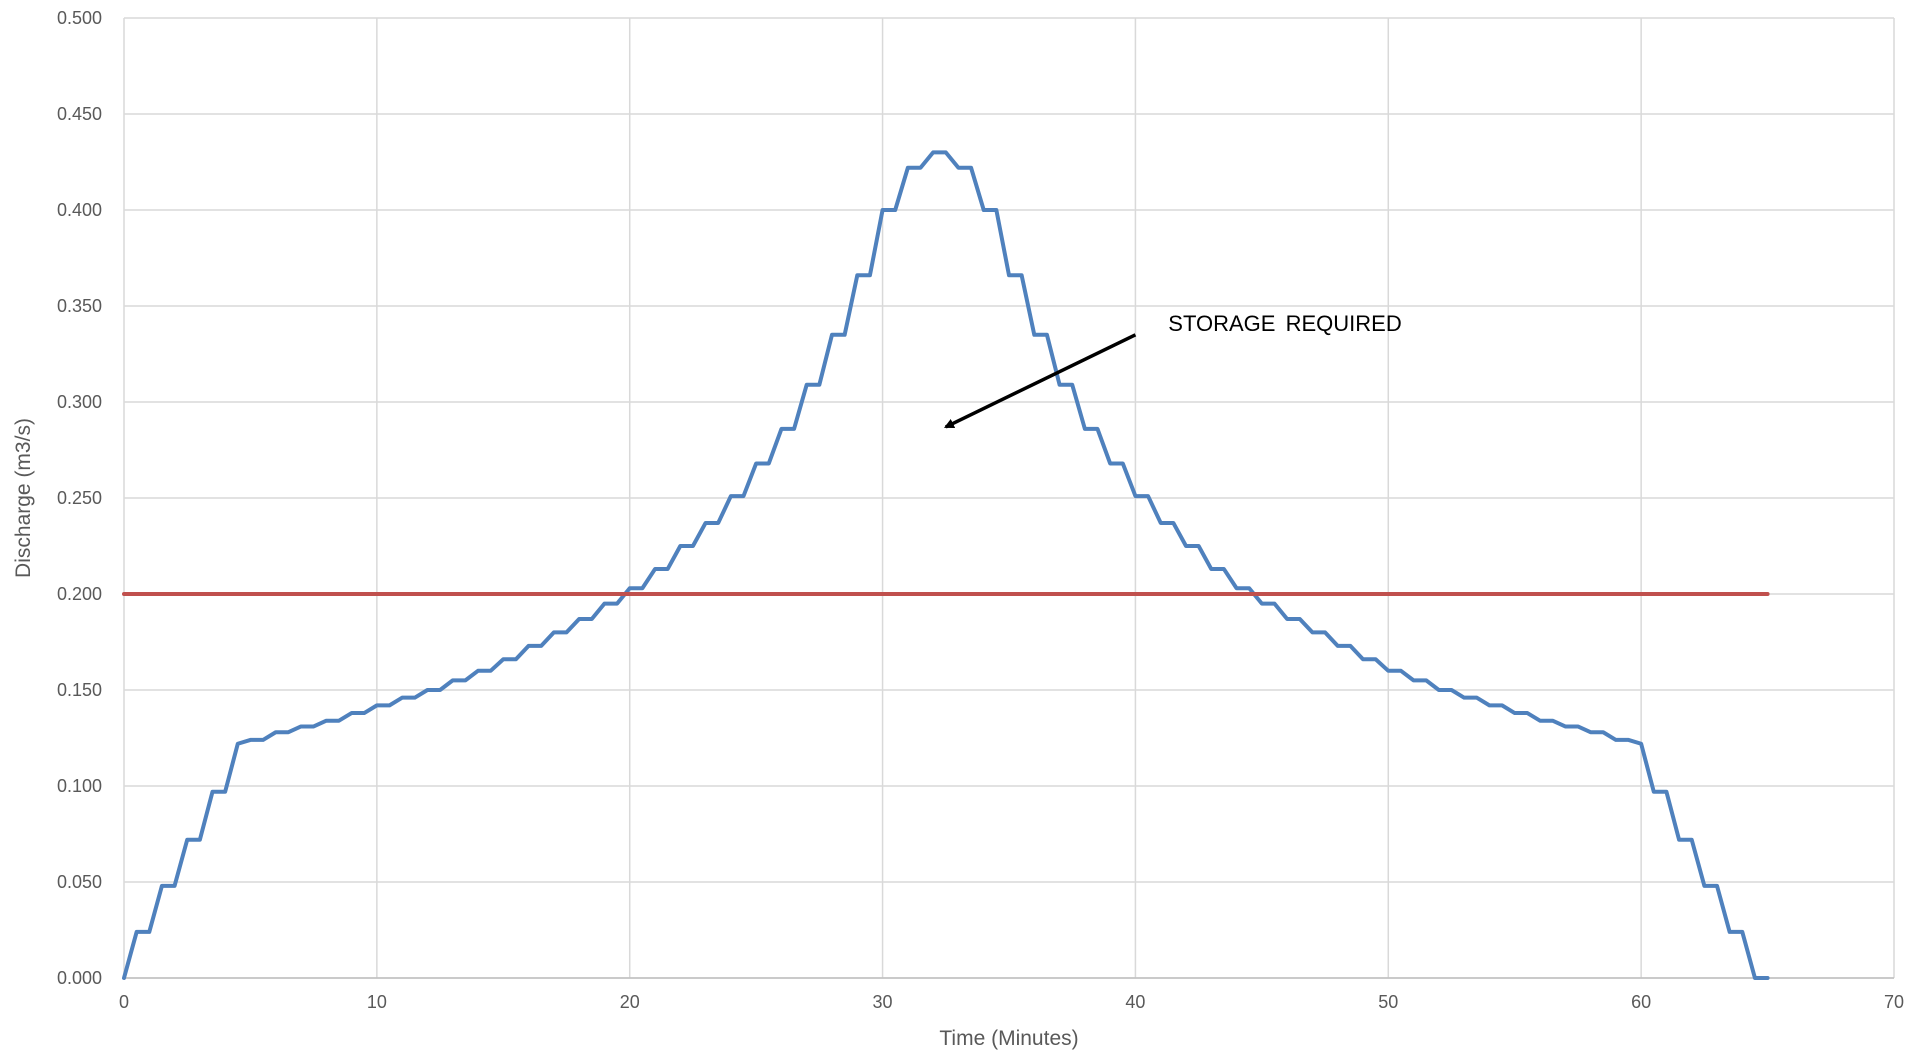  What do you see at coordinates (79, 306) in the screenshot?
I see `y-tick-label: 0.350` at bounding box center [79, 306].